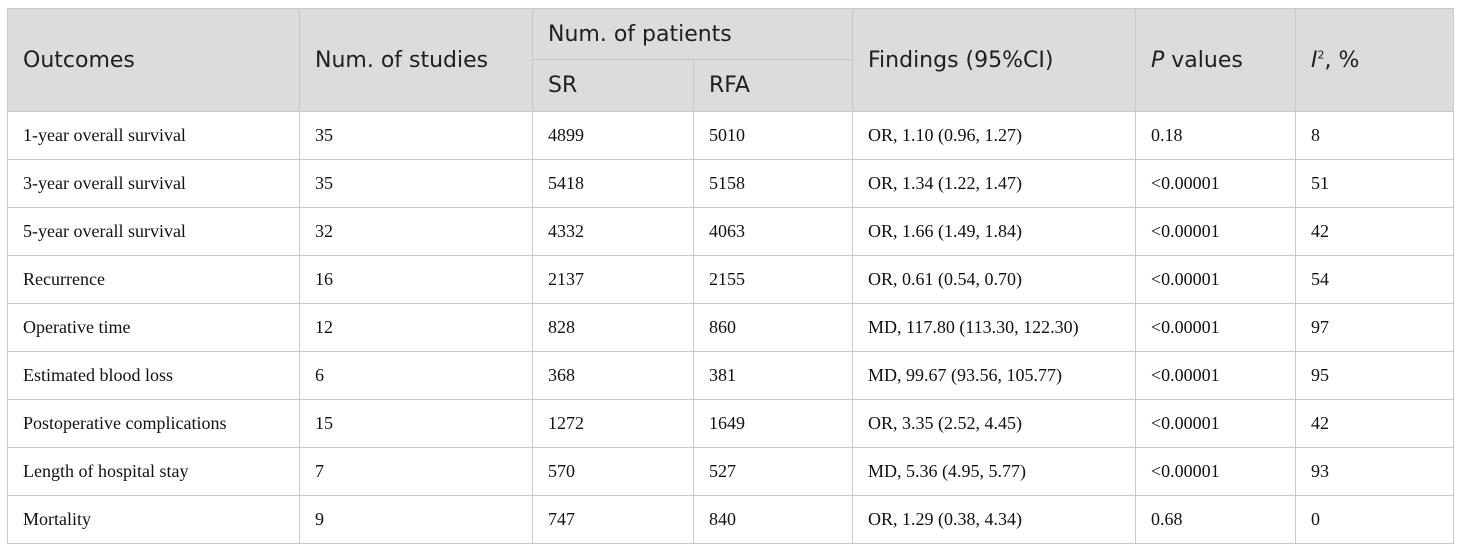 This screenshot has width=1460, height=554. I want to click on cell-findings: MD, 99.67 (93.56, 105.77), so click(994, 375).